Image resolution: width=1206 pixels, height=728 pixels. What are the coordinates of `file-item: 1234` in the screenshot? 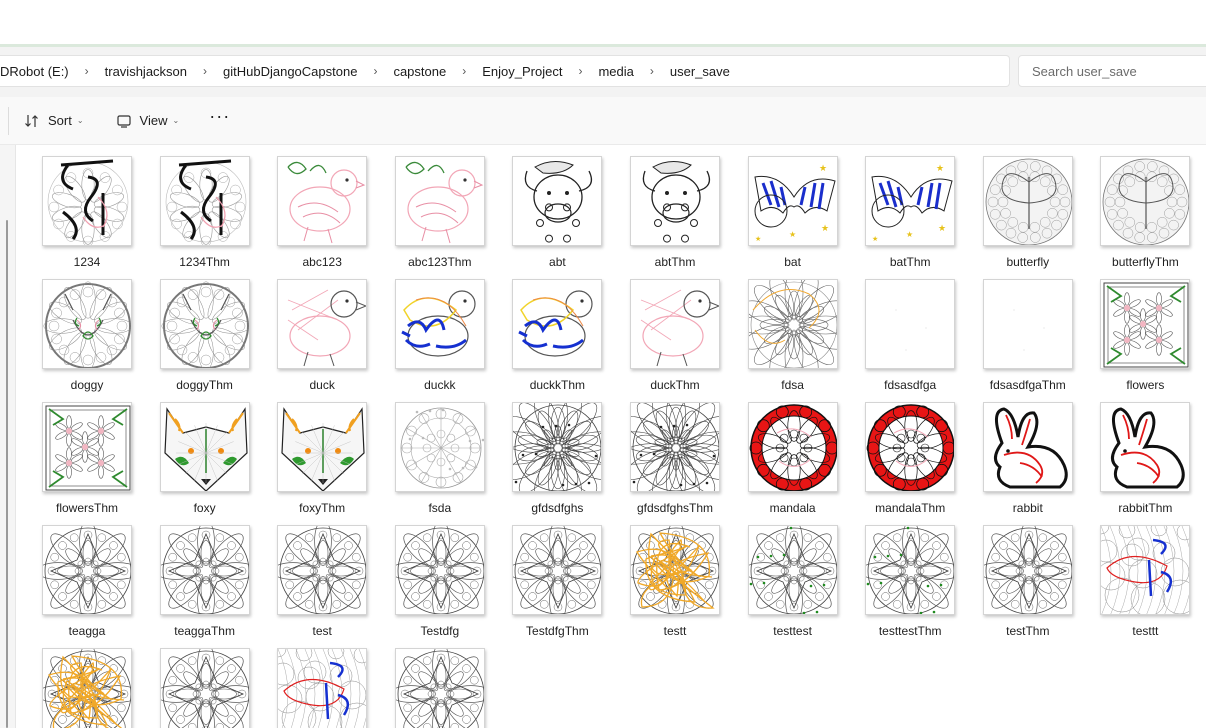 It's located at (82, 207).